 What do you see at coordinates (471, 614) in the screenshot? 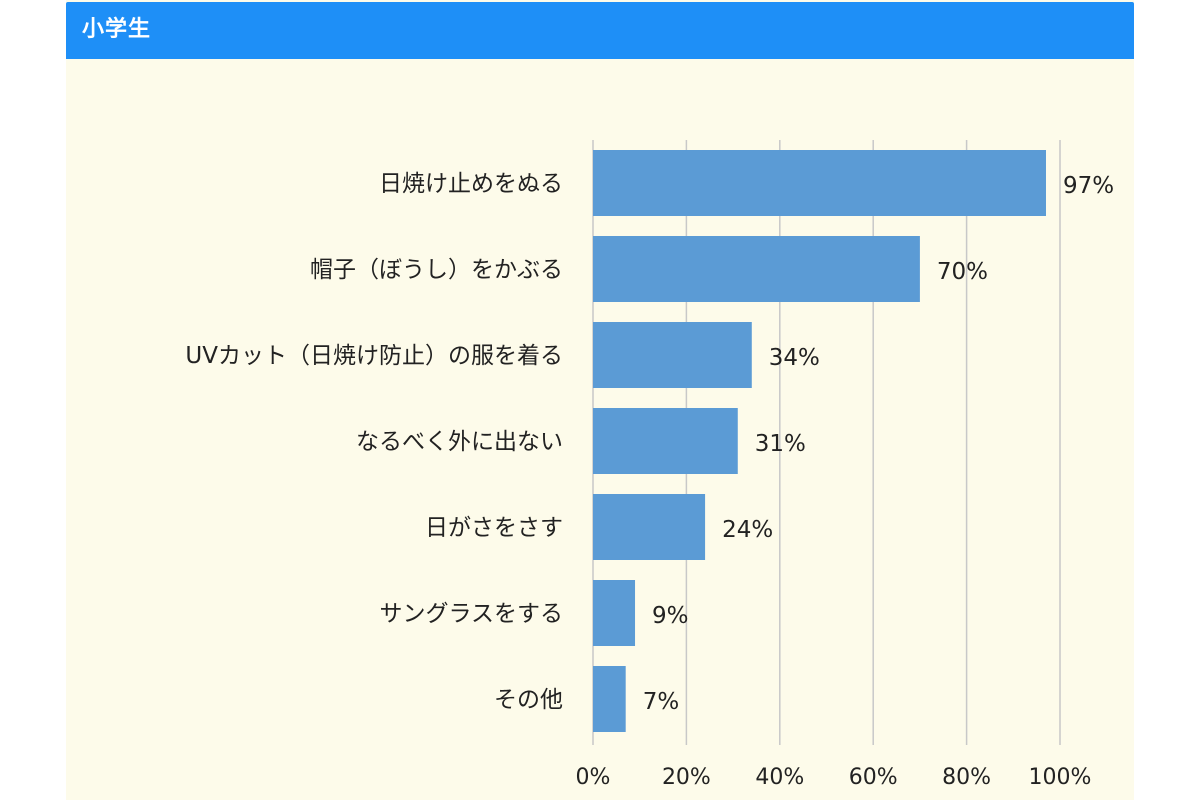
I see `category-label: サングラスをする` at bounding box center [471, 614].